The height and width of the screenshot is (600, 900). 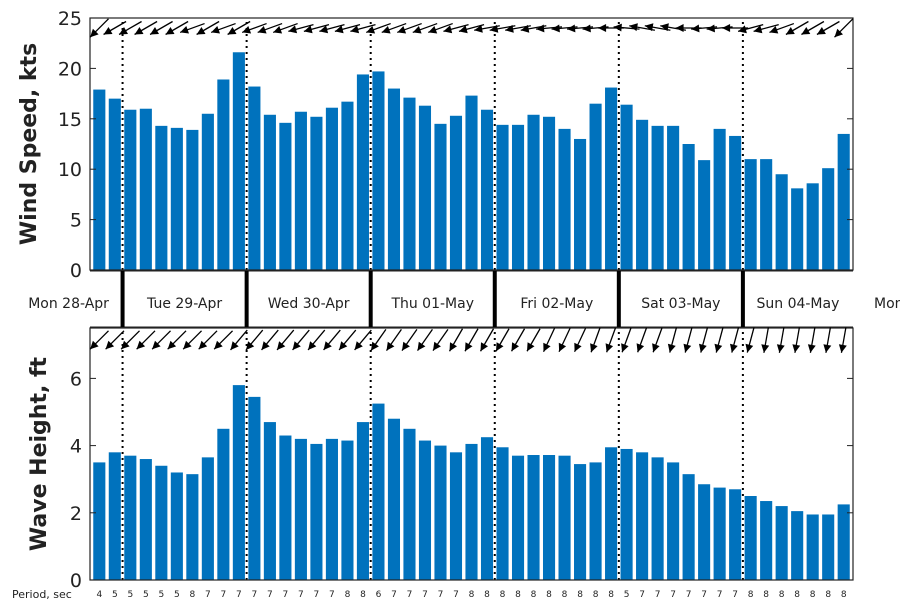 What do you see at coordinates (720, 595) in the screenshot?
I see `period-value-40: 7` at bounding box center [720, 595].